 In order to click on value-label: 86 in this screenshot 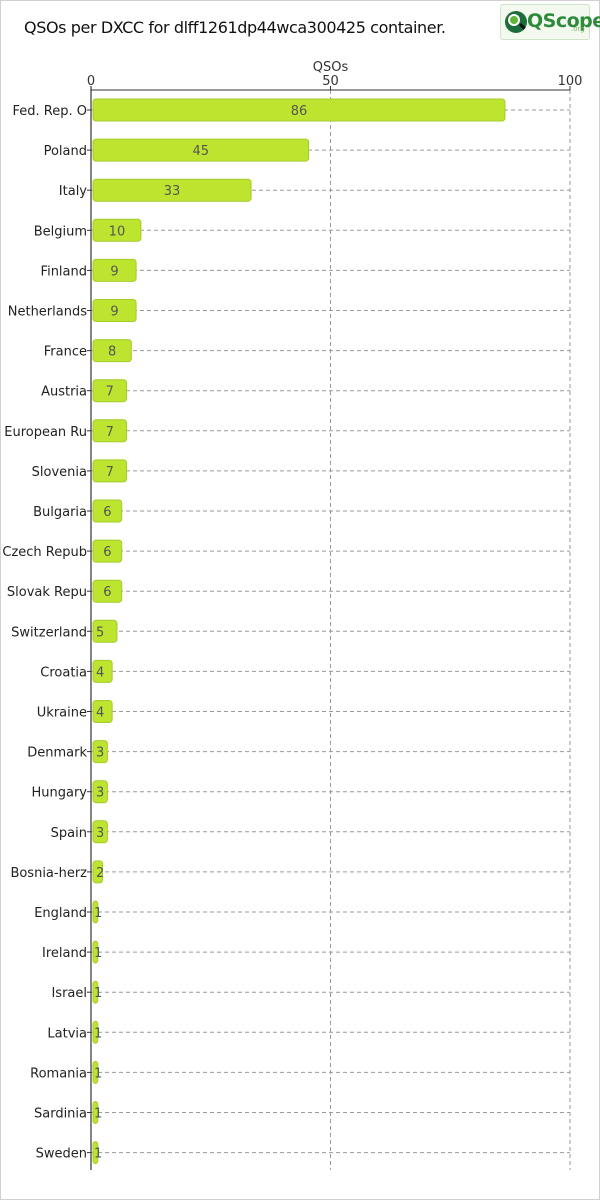, I will do `click(299, 111)`.